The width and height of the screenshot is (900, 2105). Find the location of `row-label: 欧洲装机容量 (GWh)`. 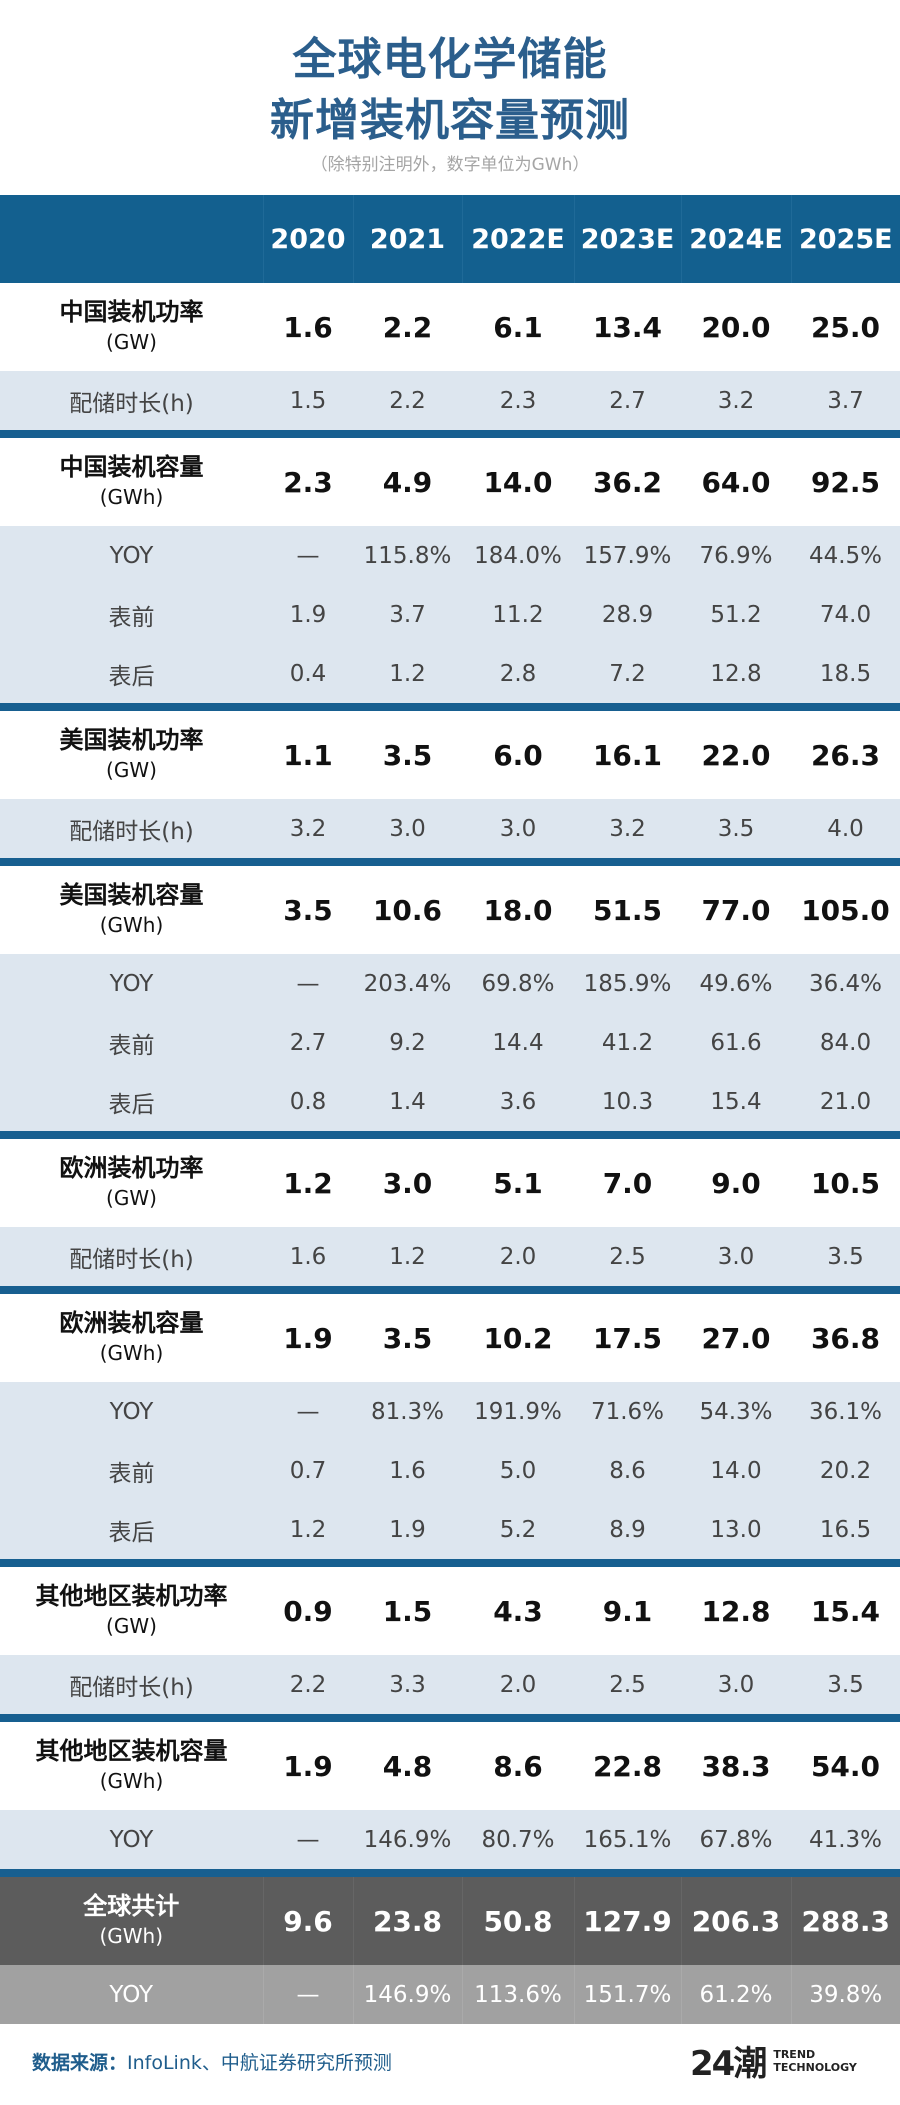

row-label: 欧洲装机容量 (GWh) is located at coordinates (131, 1338).